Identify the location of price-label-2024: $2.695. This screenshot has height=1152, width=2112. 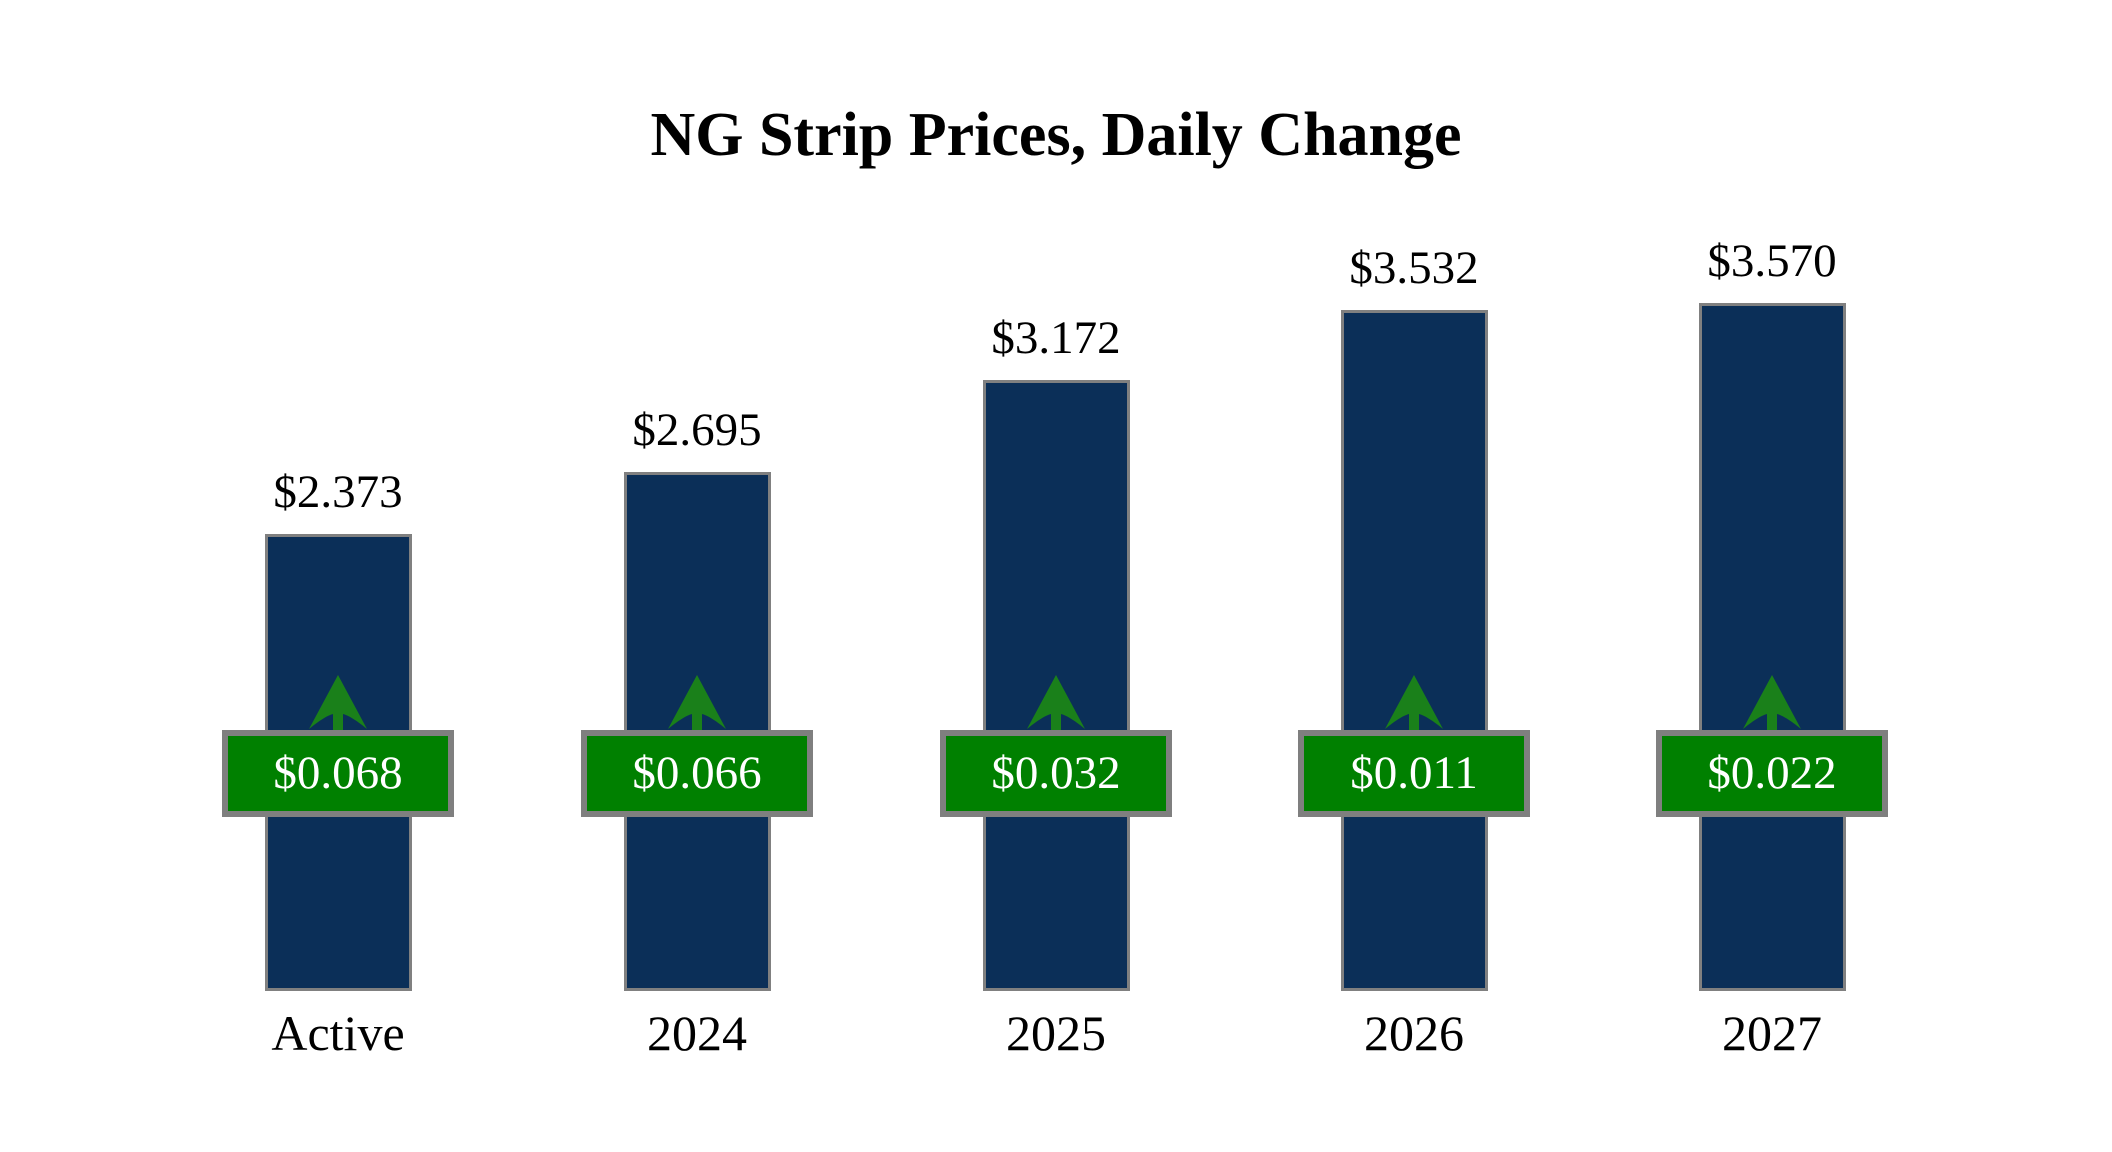
(697, 430).